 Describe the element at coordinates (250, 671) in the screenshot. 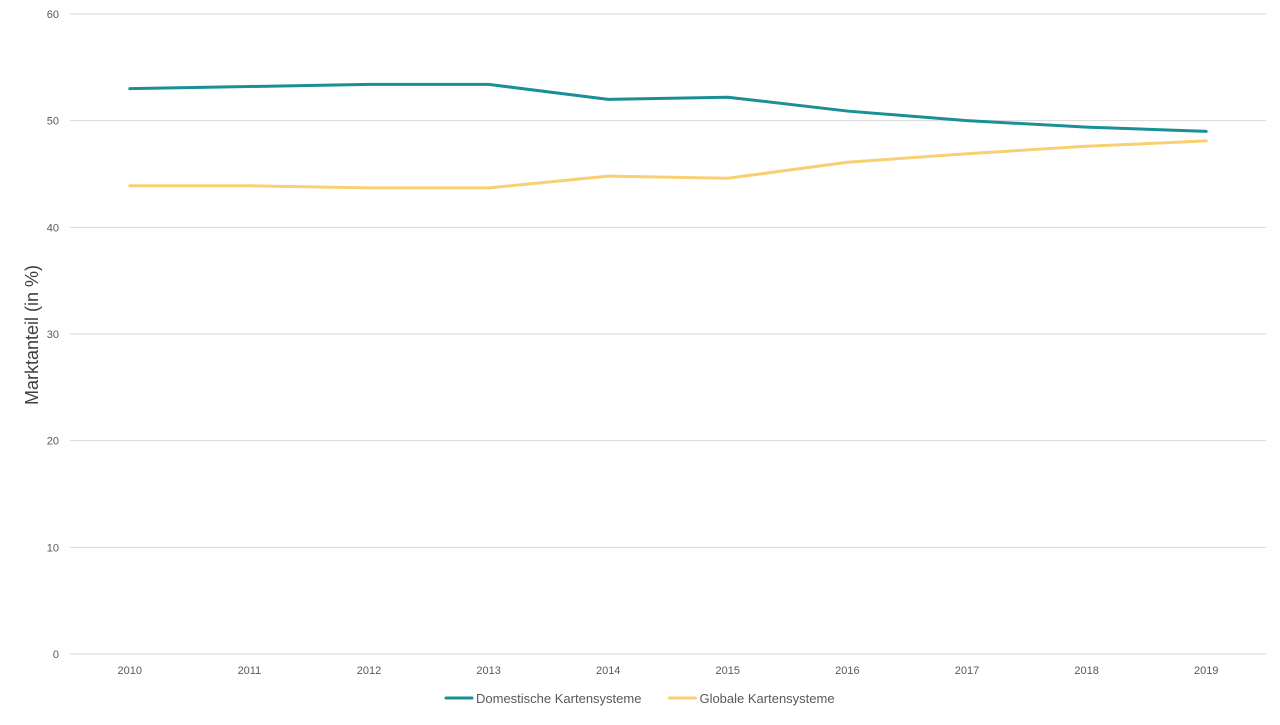

I see `x-tick-label: 2011` at that location.